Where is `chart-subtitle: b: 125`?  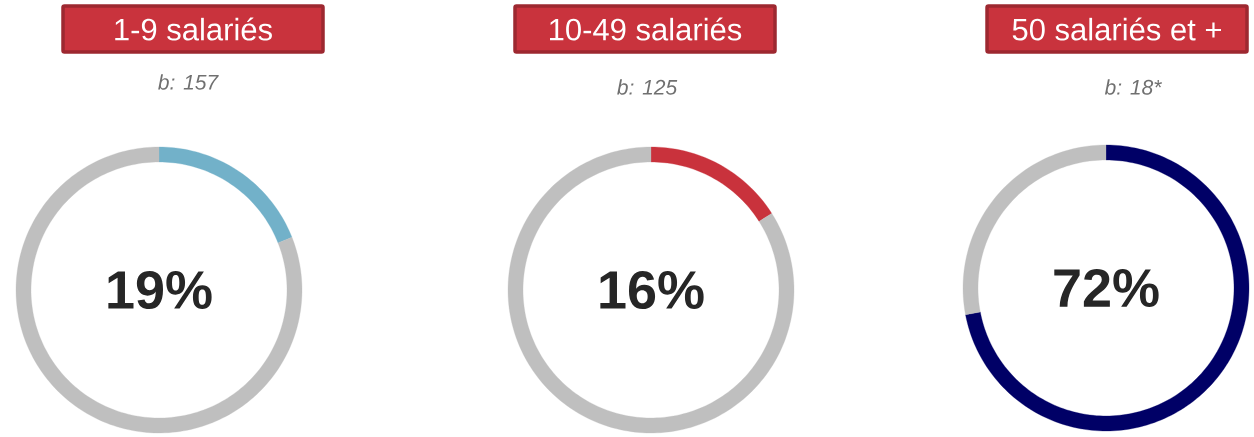 chart-subtitle: b: 125 is located at coordinates (647, 87).